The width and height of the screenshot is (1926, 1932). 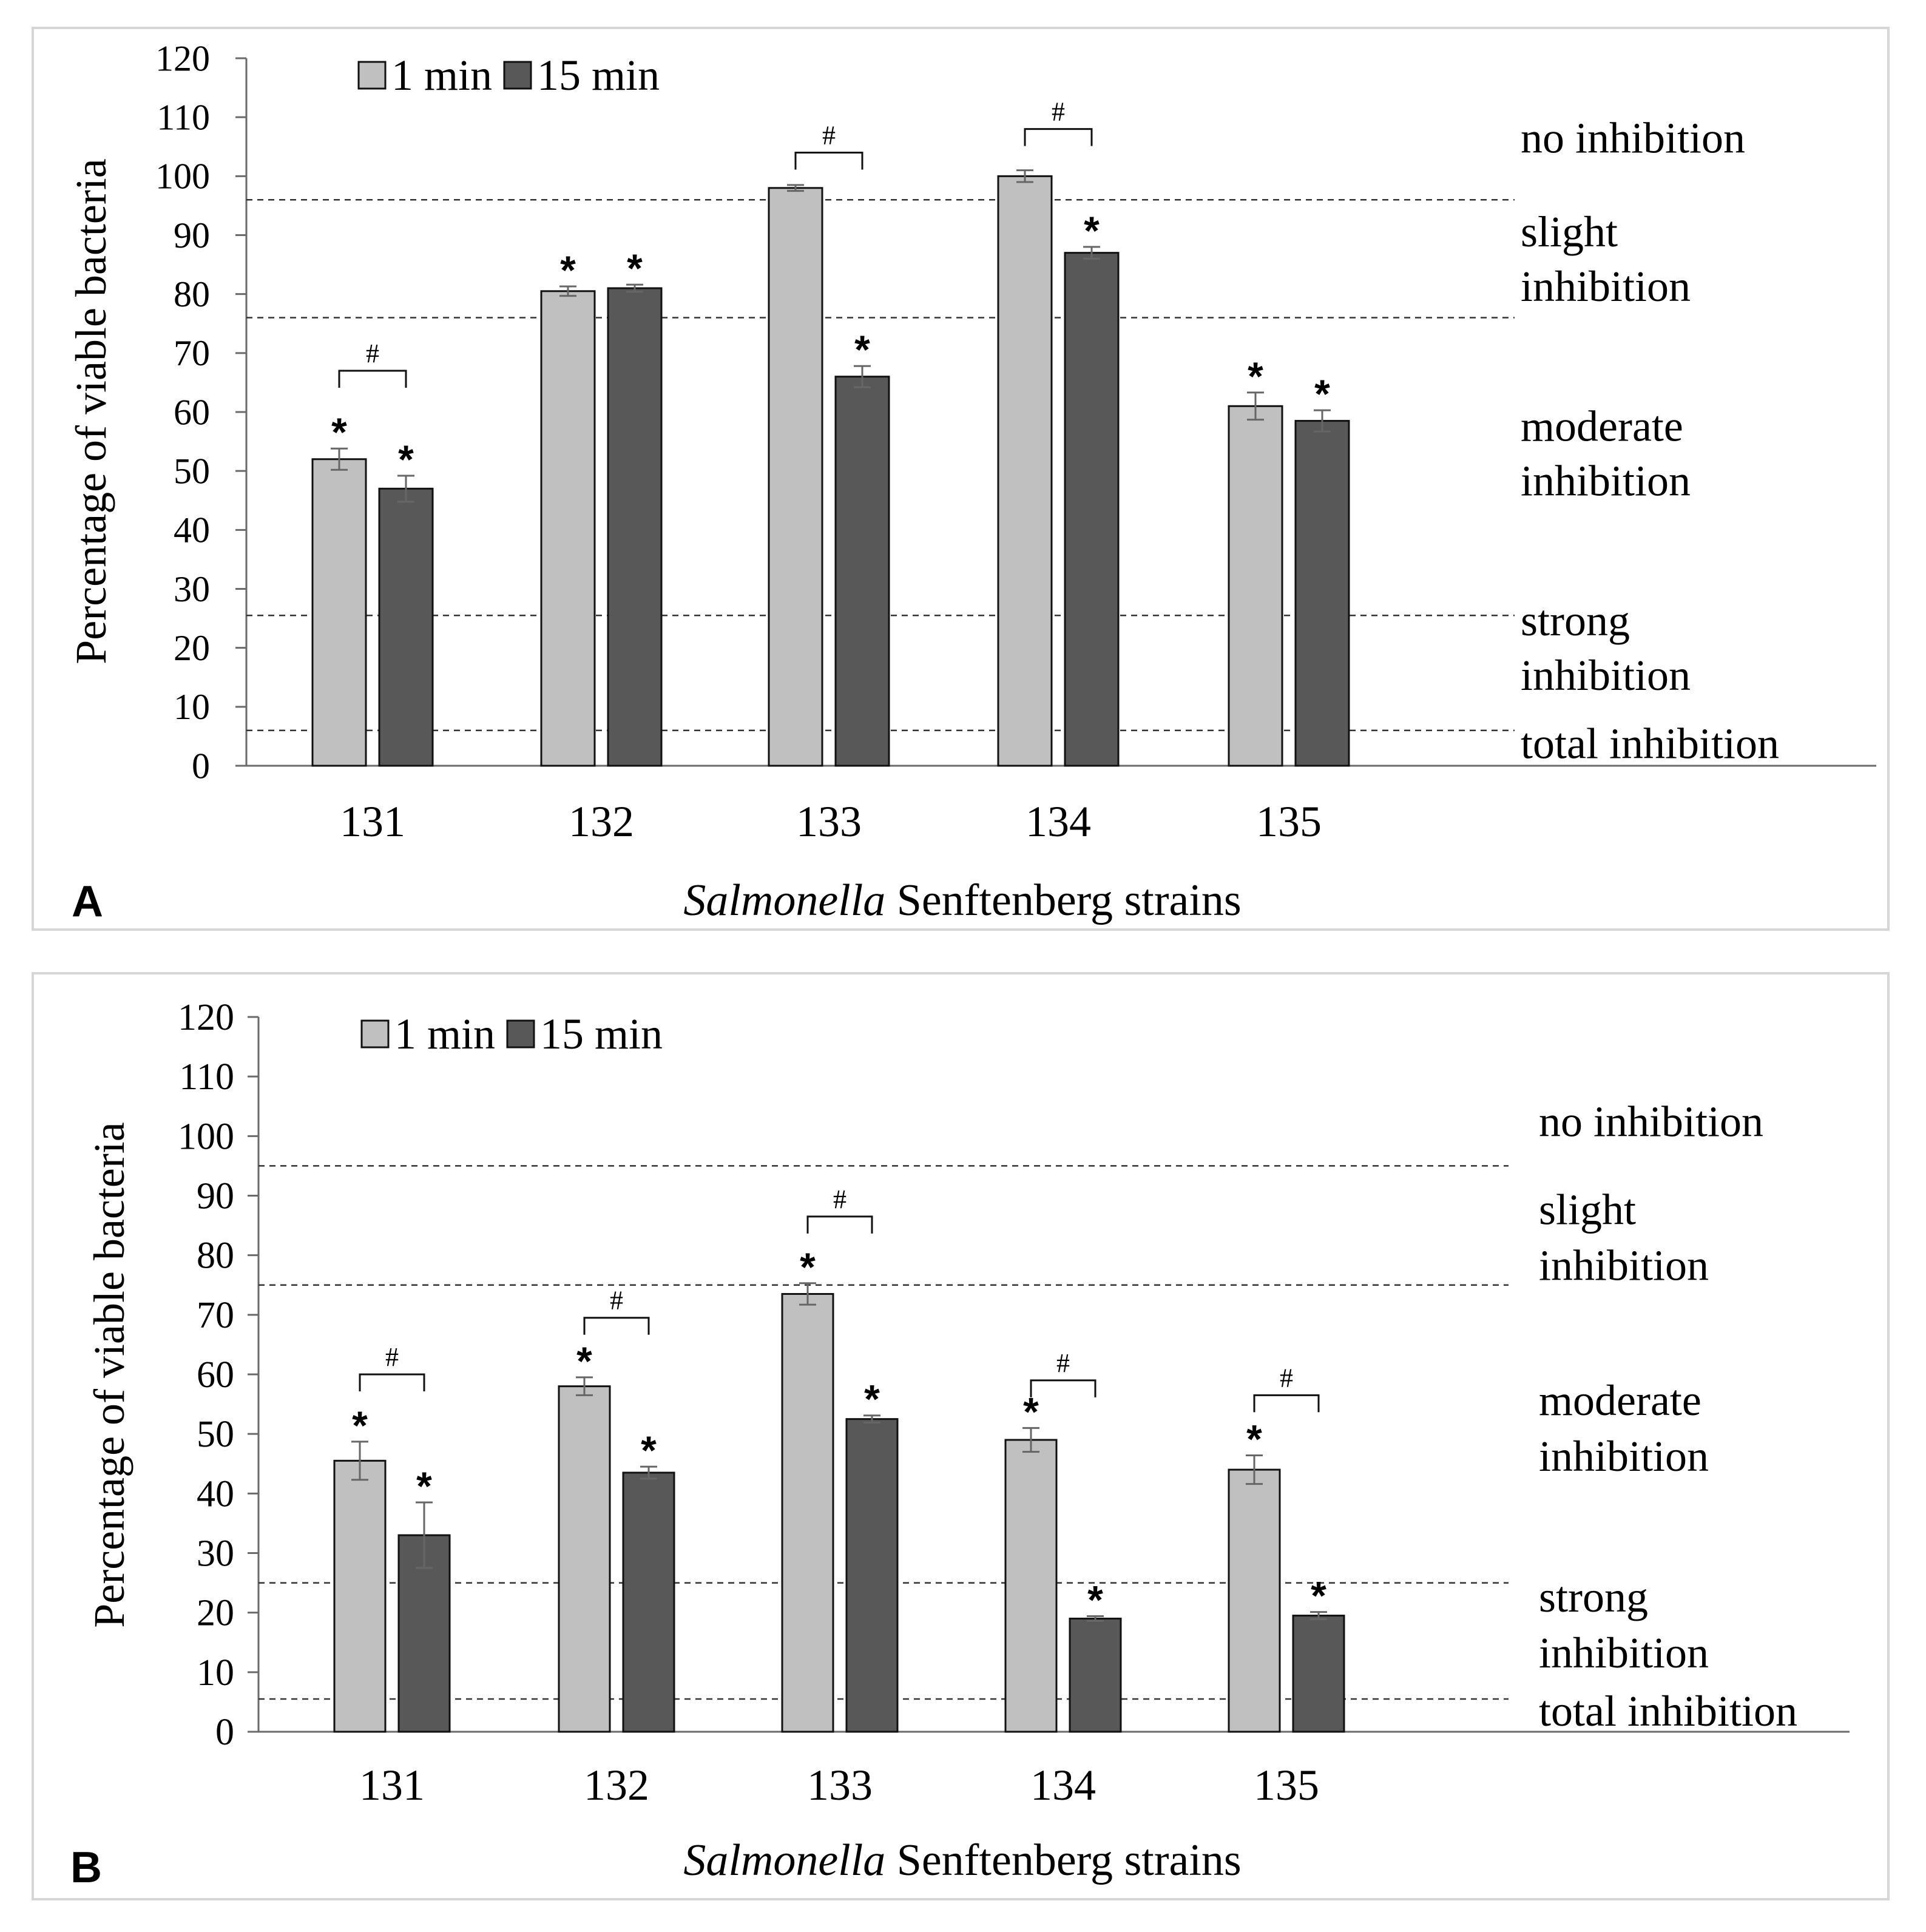 I want to click on zone-label: no inhibition, so click(x=1633, y=138).